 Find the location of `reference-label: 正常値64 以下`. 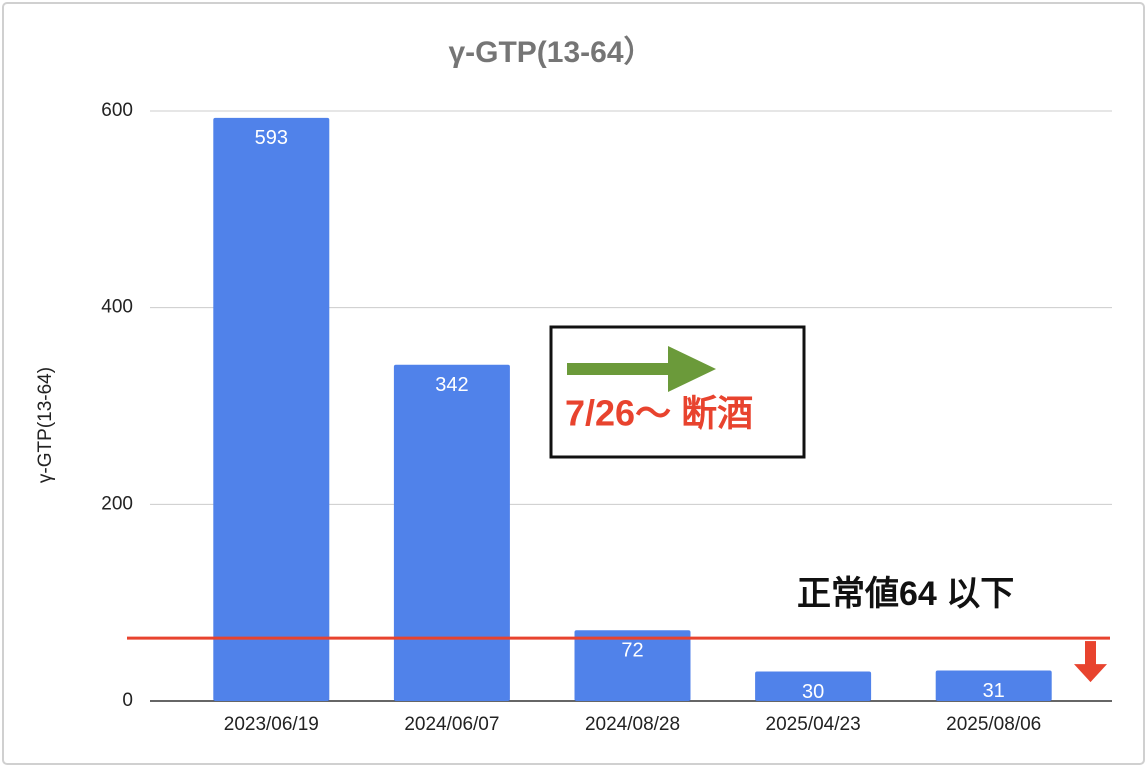

reference-label: 正常値64 以下 is located at coordinates (905, 594).